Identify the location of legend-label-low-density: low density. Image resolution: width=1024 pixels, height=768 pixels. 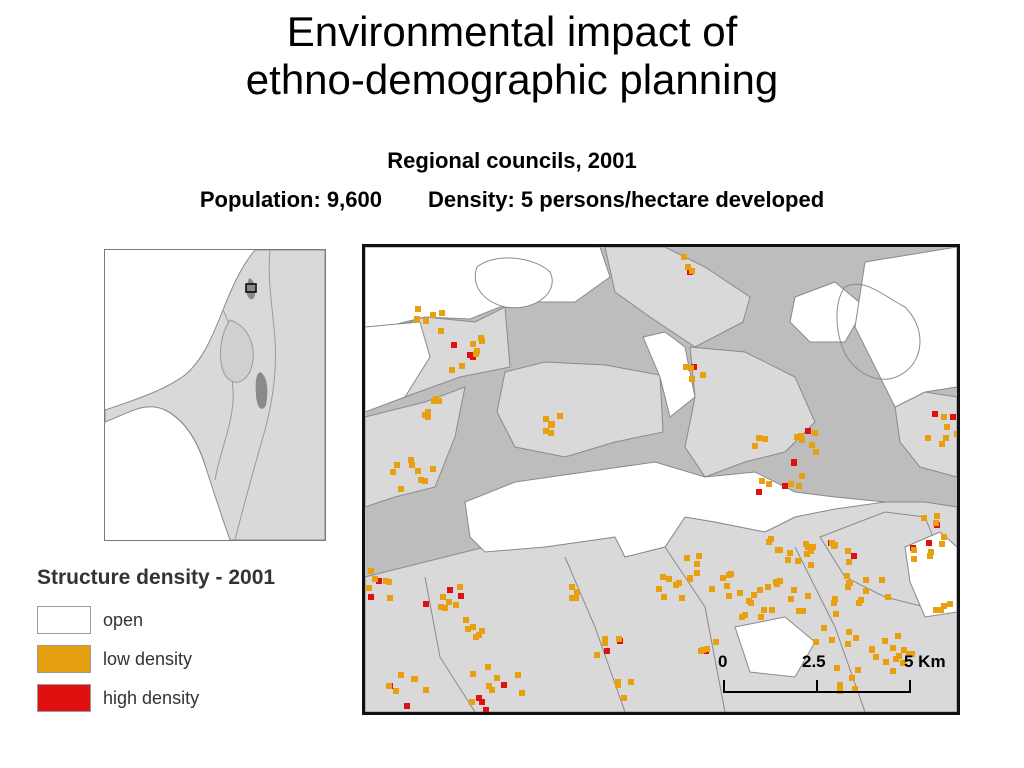
(148, 659).